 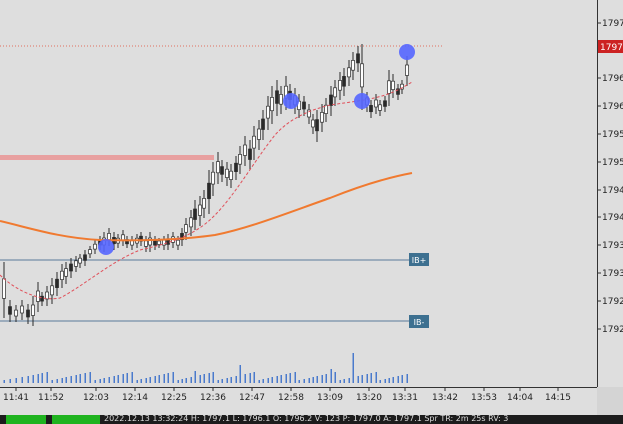 I want to click on ib-plus-label: IB+, so click(x=419, y=259).